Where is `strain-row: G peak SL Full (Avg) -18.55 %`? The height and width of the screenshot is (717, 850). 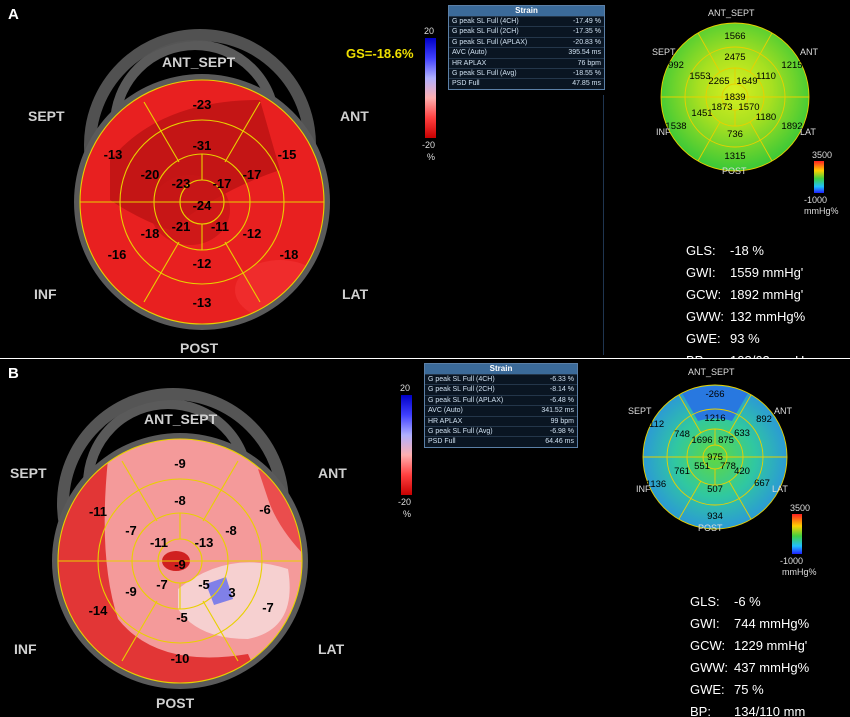
strain-row: G peak SL Full (Avg) -18.55 % is located at coordinates (526, 72).